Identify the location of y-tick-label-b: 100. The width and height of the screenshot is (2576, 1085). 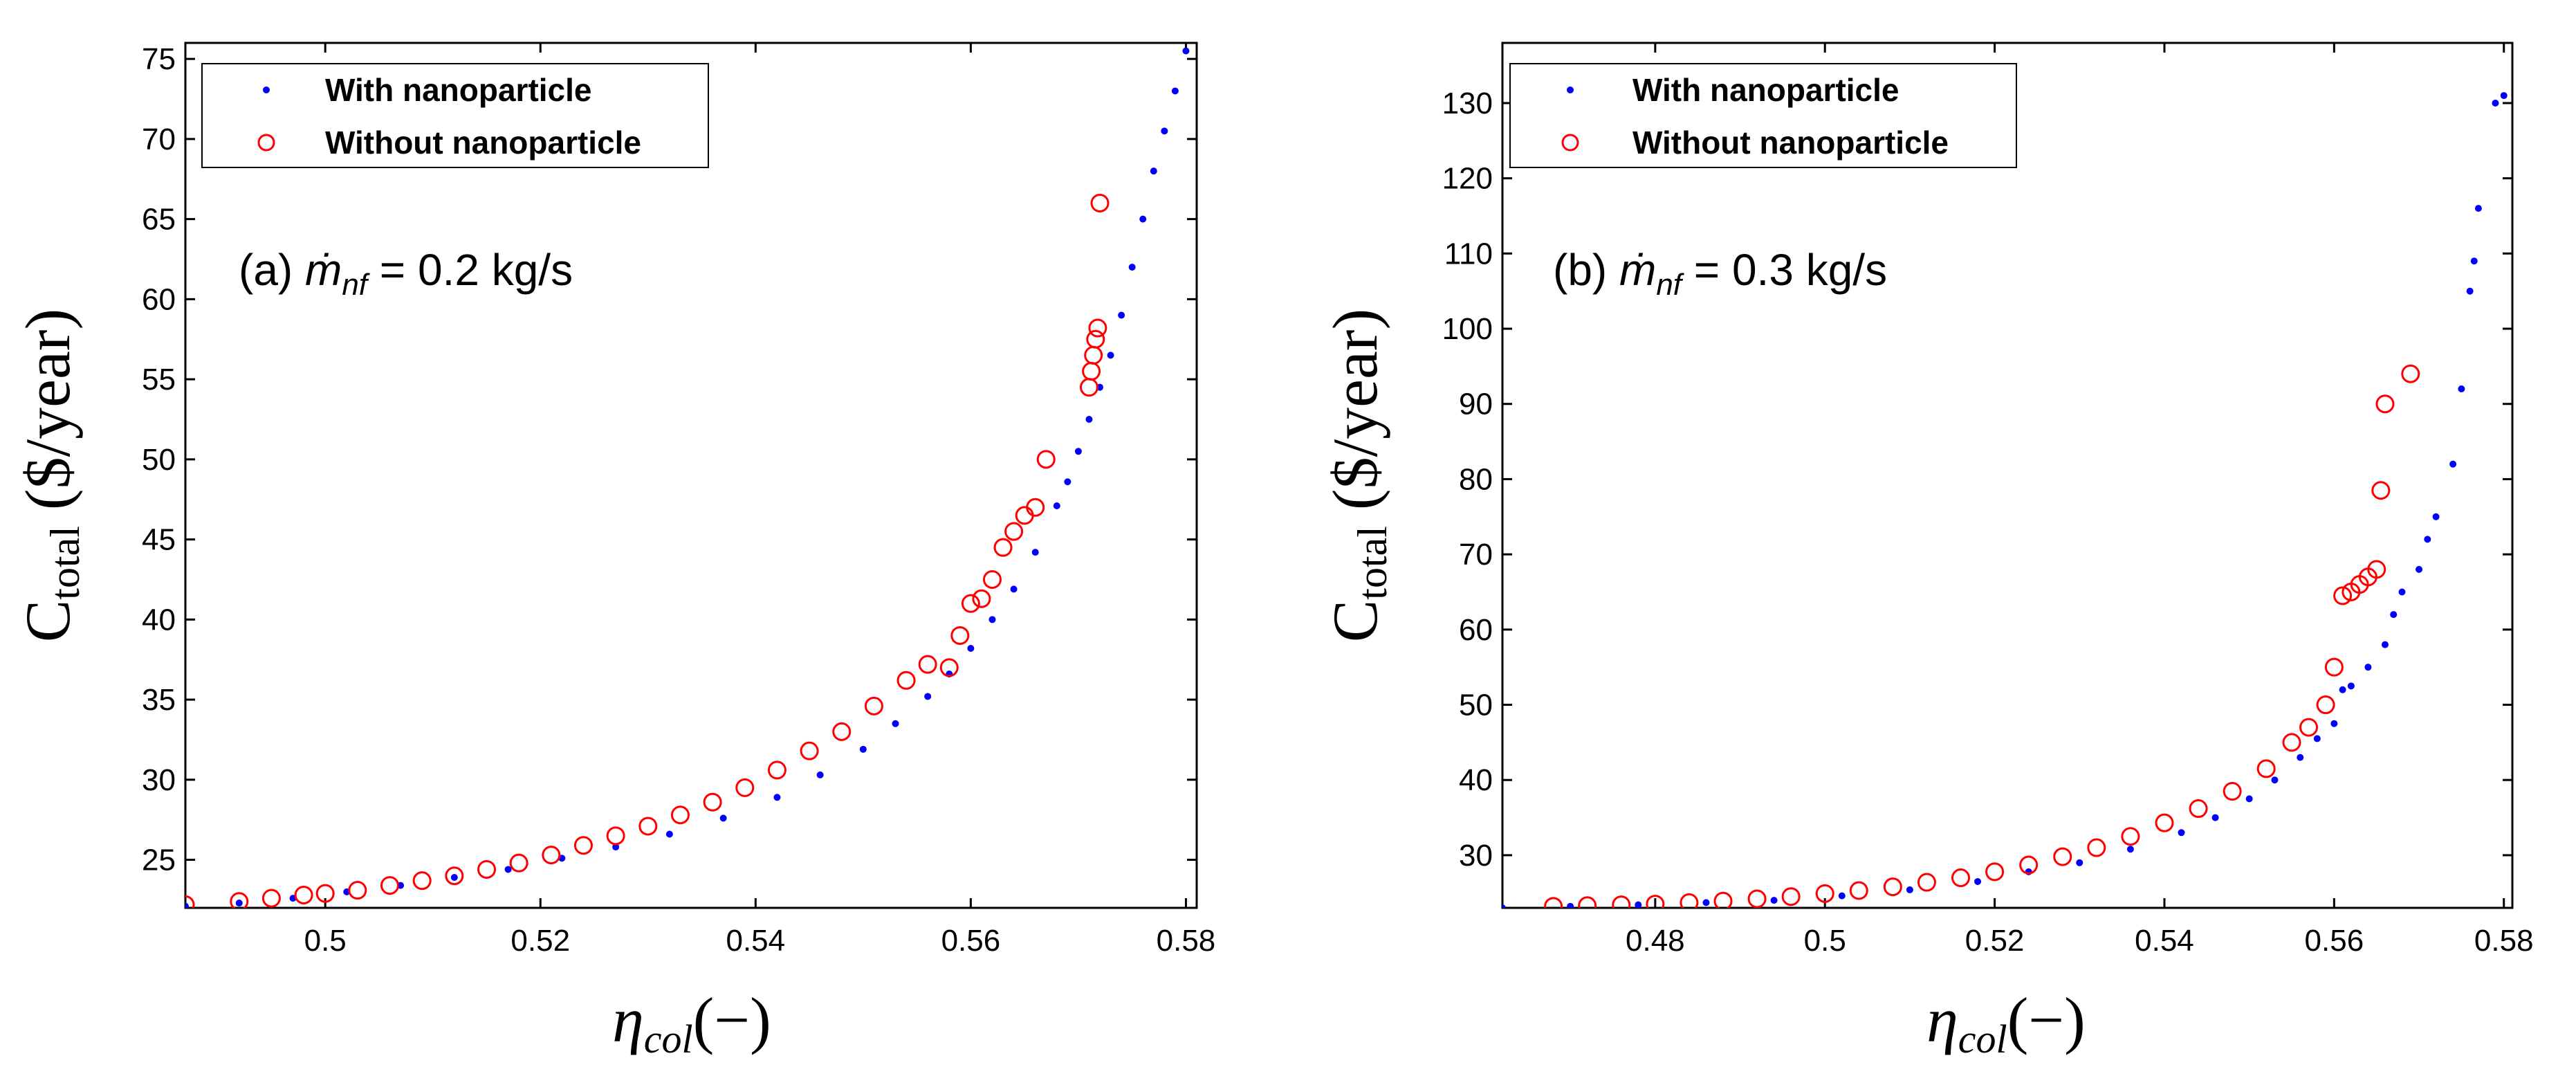
(1467, 329).